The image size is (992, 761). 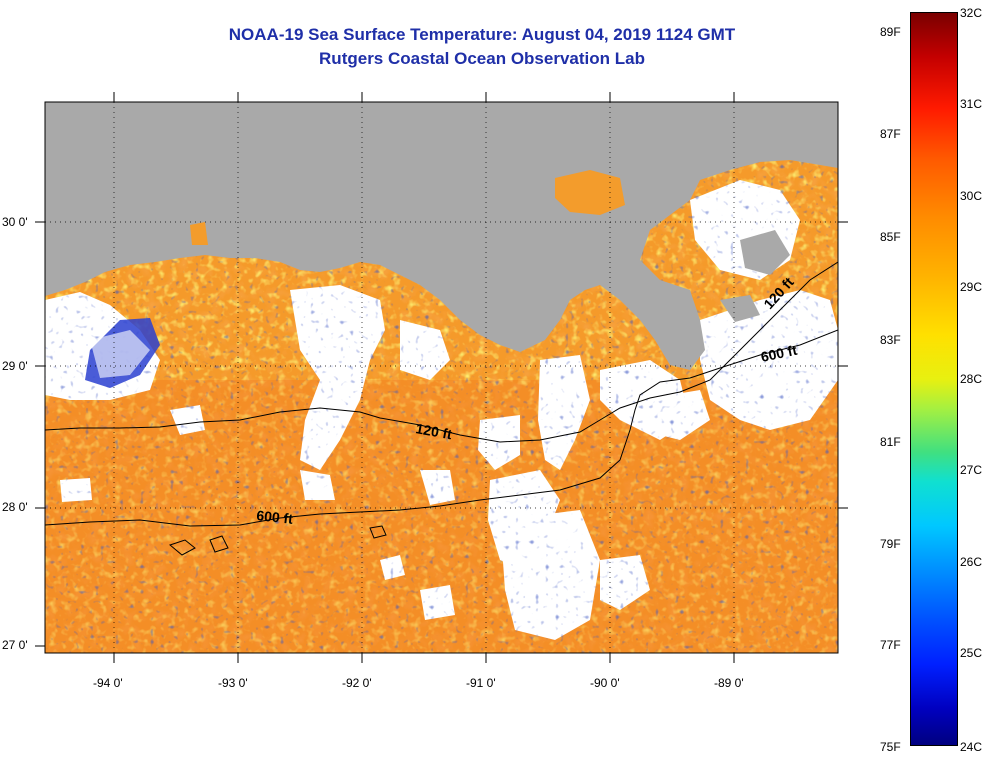 What do you see at coordinates (971, 104) in the screenshot?
I see `colorbar-c-label: 31C` at bounding box center [971, 104].